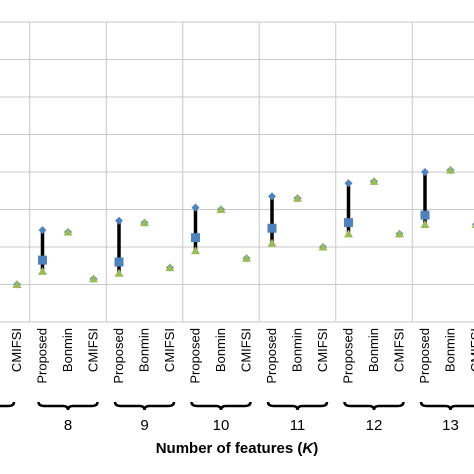 The width and height of the screenshot is (474, 474). I want to click on x-axis-title-close: ), so click(316, 448).